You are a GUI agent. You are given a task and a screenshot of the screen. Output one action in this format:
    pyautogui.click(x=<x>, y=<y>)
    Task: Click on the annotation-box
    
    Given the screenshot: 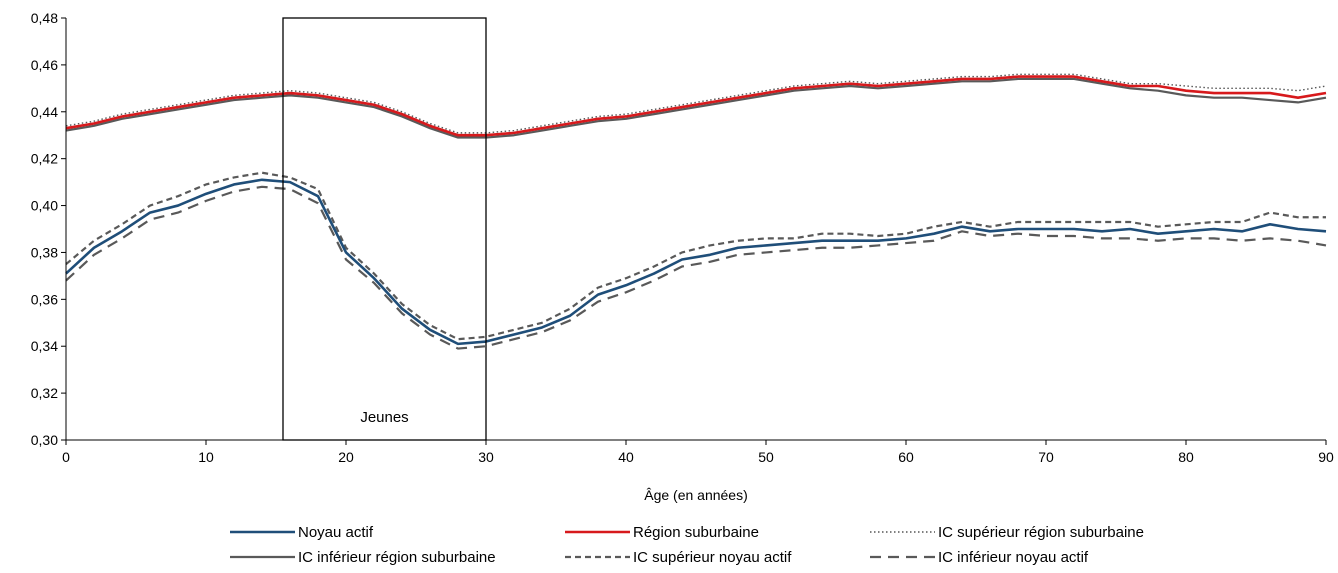 What is the action you would take?
    pyautogui.click(x=384, y=229)
    